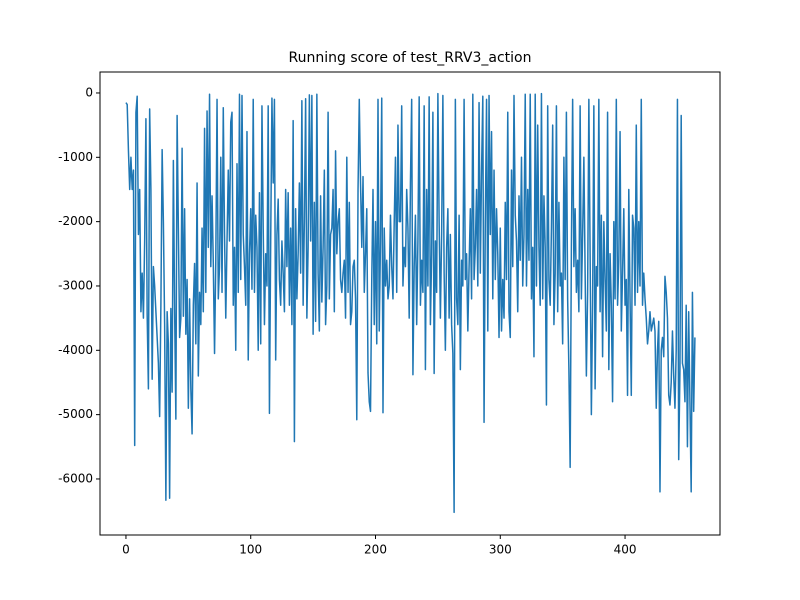 This screenshot has height=600, width=800. I want to click on x-tick-label: 0, so click(126, 550).